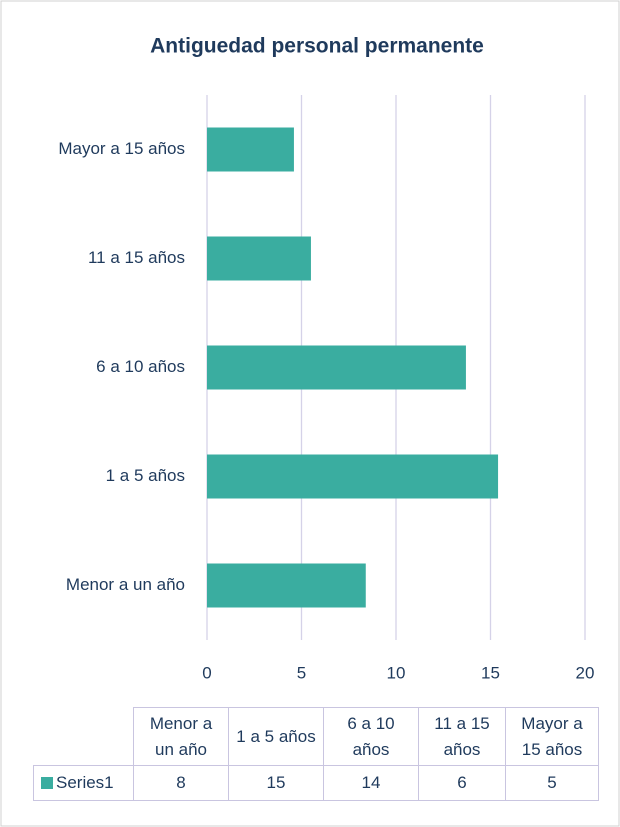  Describe the element at coordinates (462, 736) in the screenshot. I see `table-header: 11 a 15 años` at that location.